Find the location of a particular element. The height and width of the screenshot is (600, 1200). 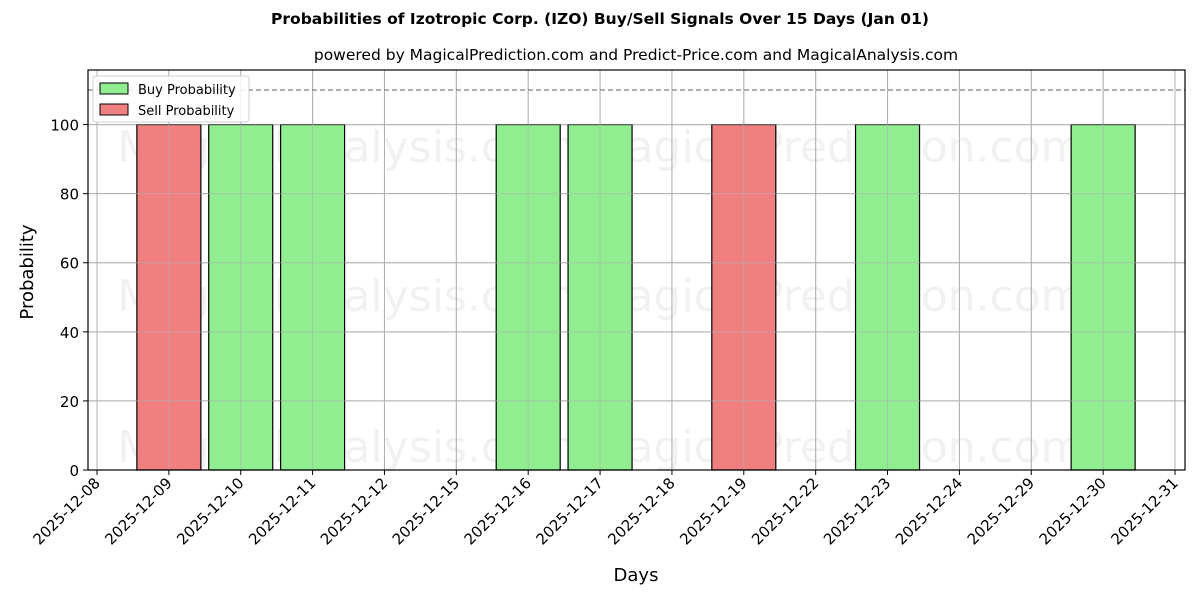

sell-legend-swatch is located at coordinates (114, 109).